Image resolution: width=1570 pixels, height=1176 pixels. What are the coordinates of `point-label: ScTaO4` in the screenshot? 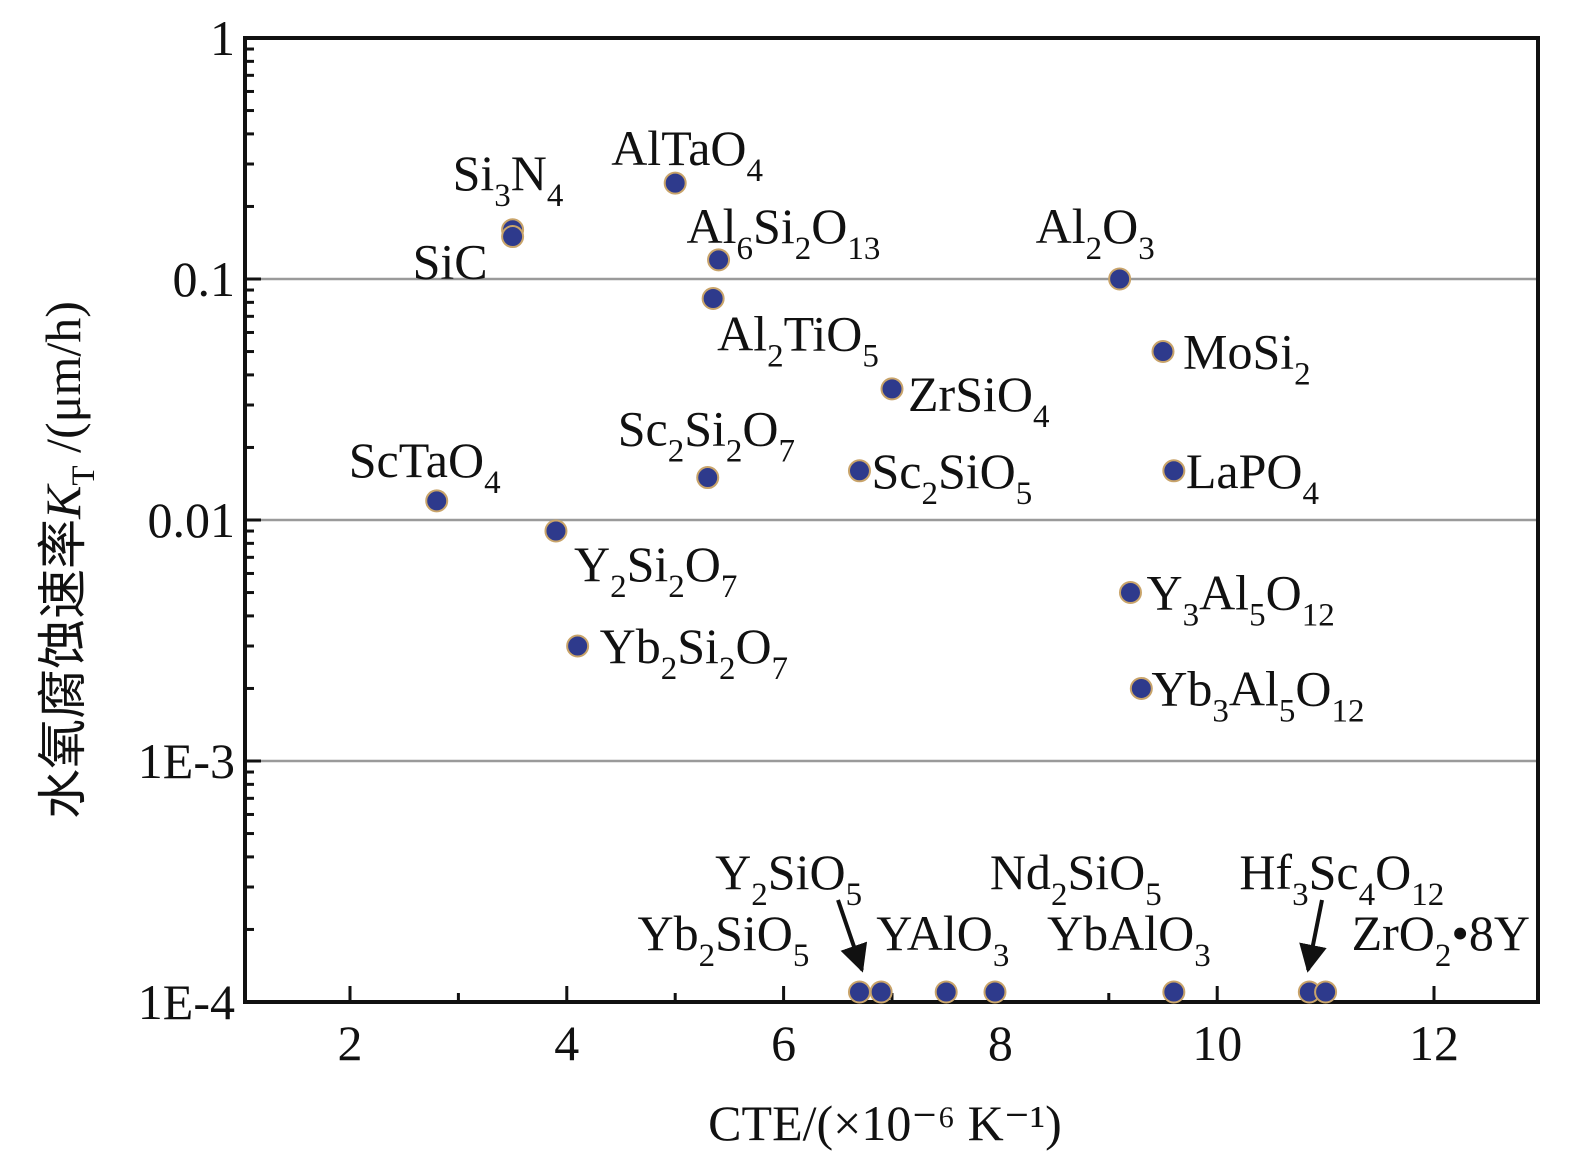 It's located at (425, 466).